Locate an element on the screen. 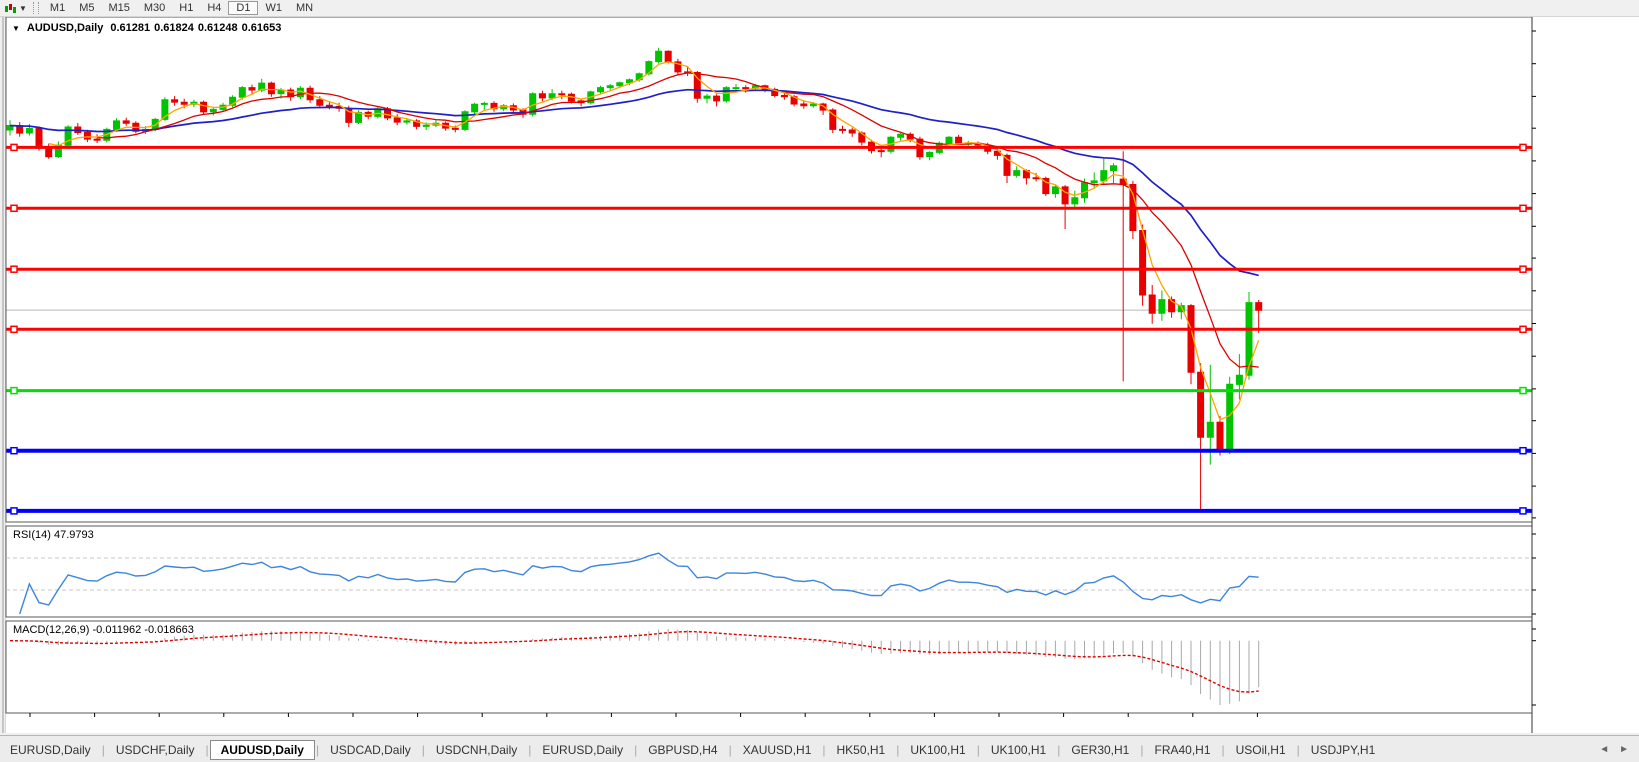 The width and height of the screenshot is (1639, 762). timeframe-button-d1: D1 is located at coordinates (243, 7).